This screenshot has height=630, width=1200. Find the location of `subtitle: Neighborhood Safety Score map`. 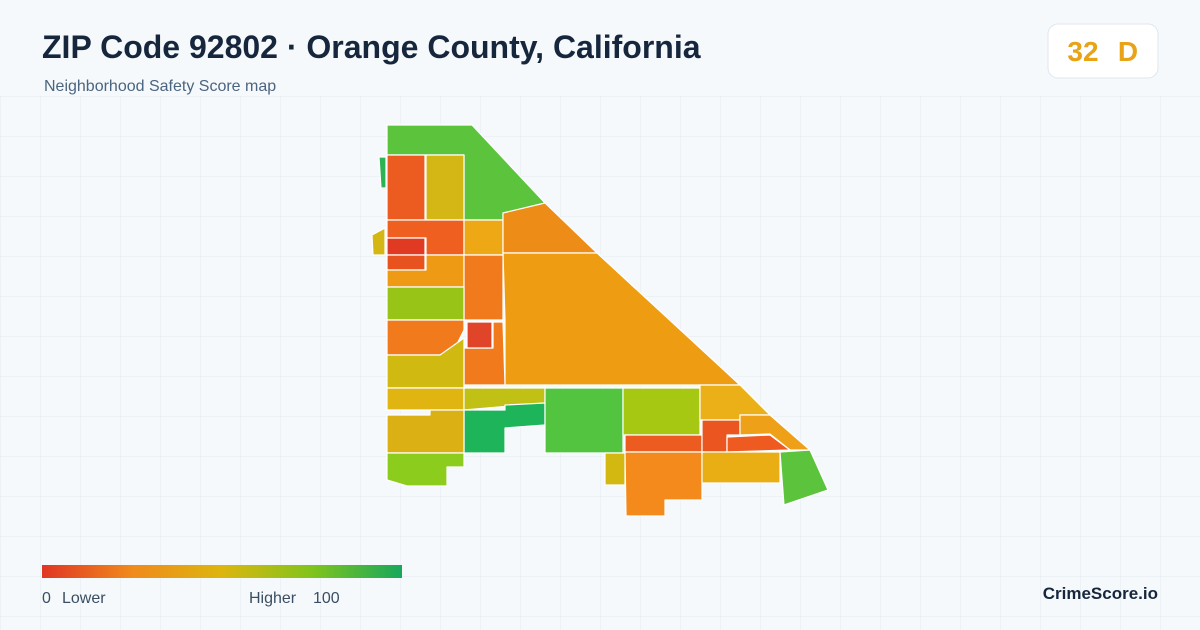

subtitle: Neighborhood Safety Score map is located at coordinates (160, 86).